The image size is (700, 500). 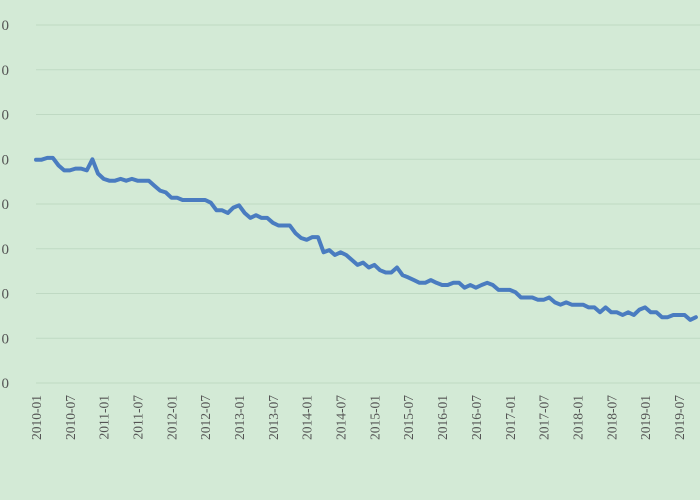 I want to click on x-tick-label: 2014-07, so click(x=341, y=417).